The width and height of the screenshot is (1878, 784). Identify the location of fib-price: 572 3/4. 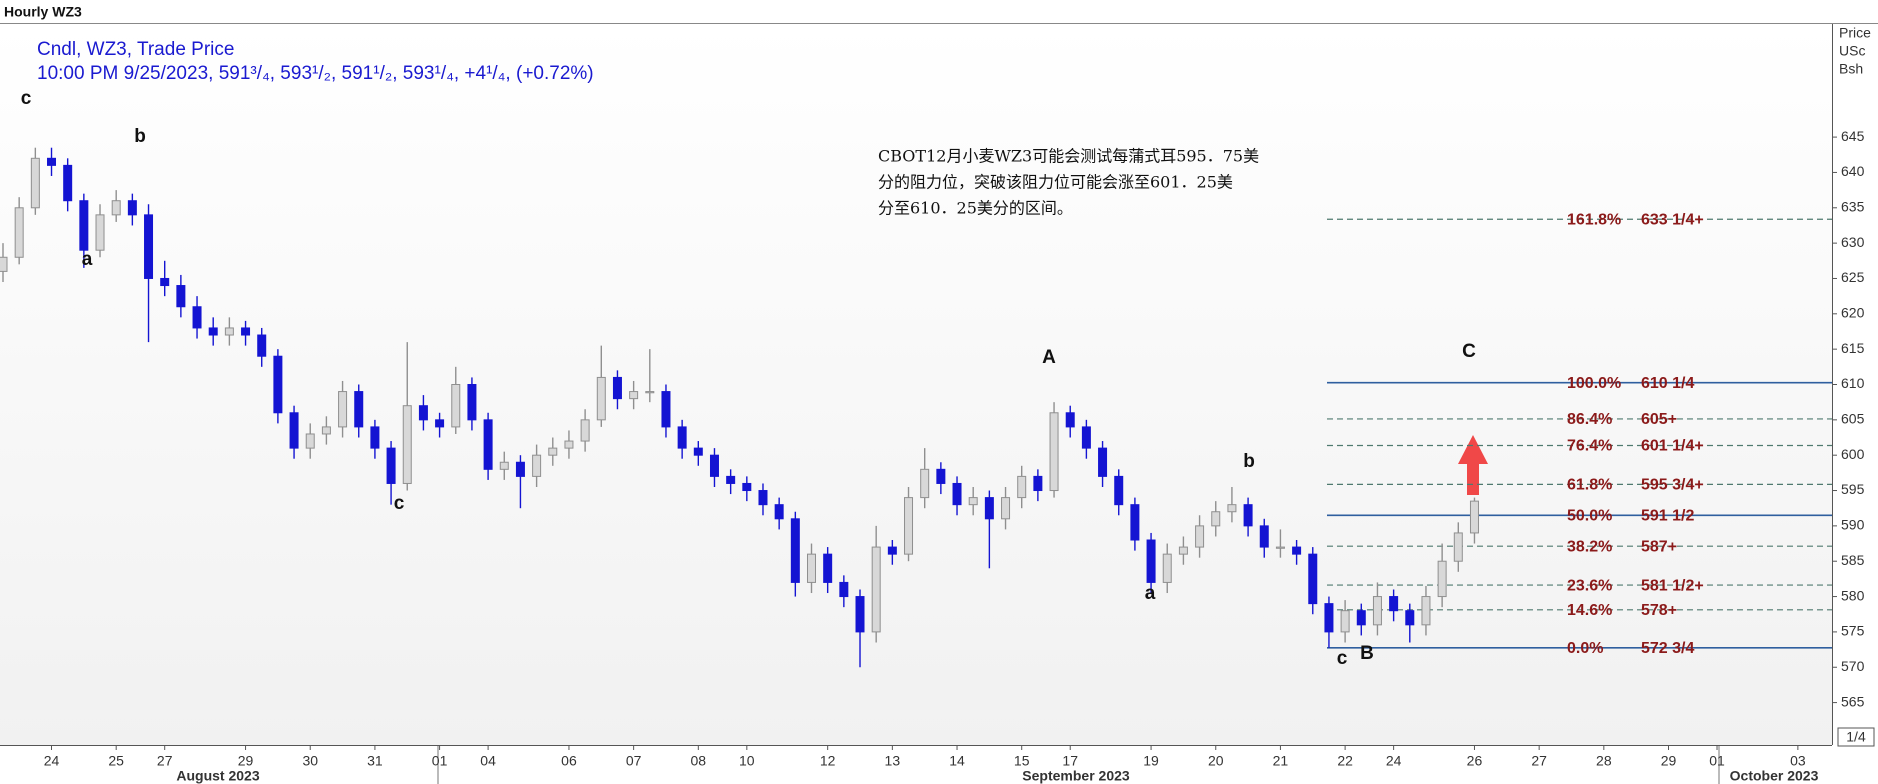
(1667, 648).